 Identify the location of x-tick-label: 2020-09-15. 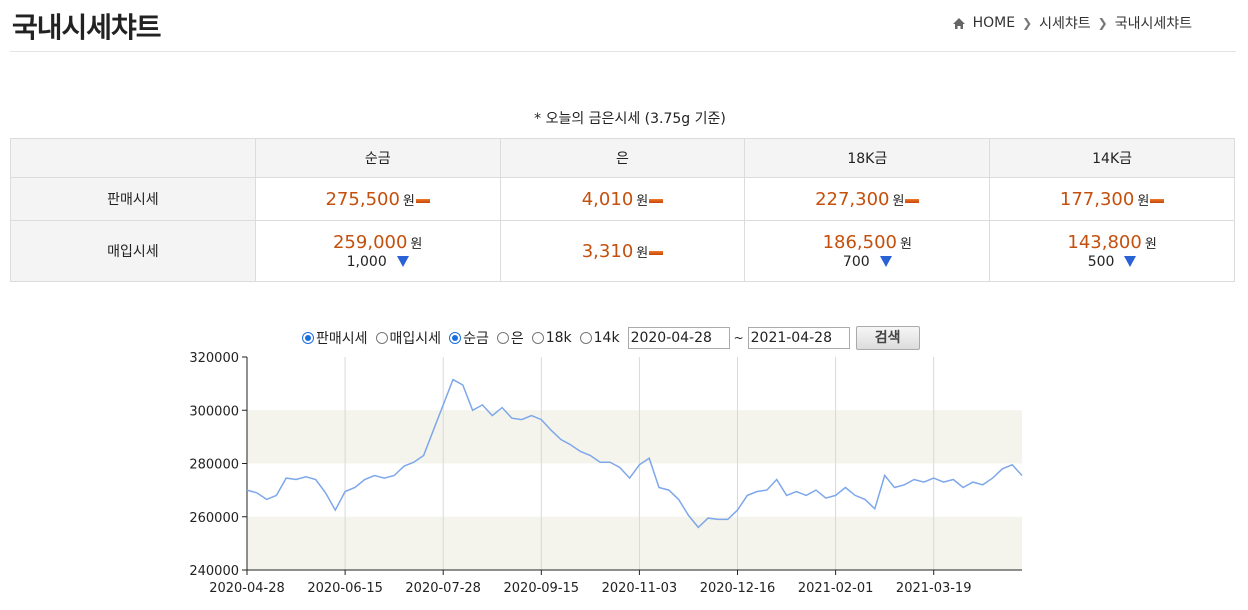
(542, 588).